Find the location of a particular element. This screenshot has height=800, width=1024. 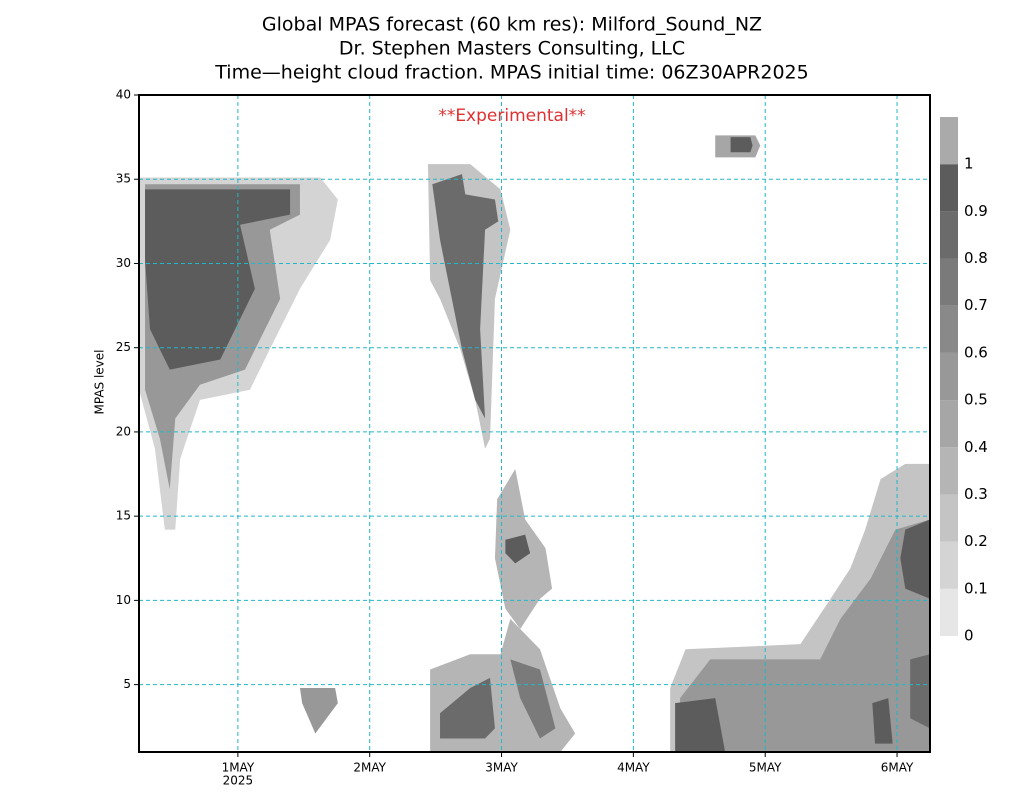

x-tick-label: 6MAY is located at coordinates (897, 768).